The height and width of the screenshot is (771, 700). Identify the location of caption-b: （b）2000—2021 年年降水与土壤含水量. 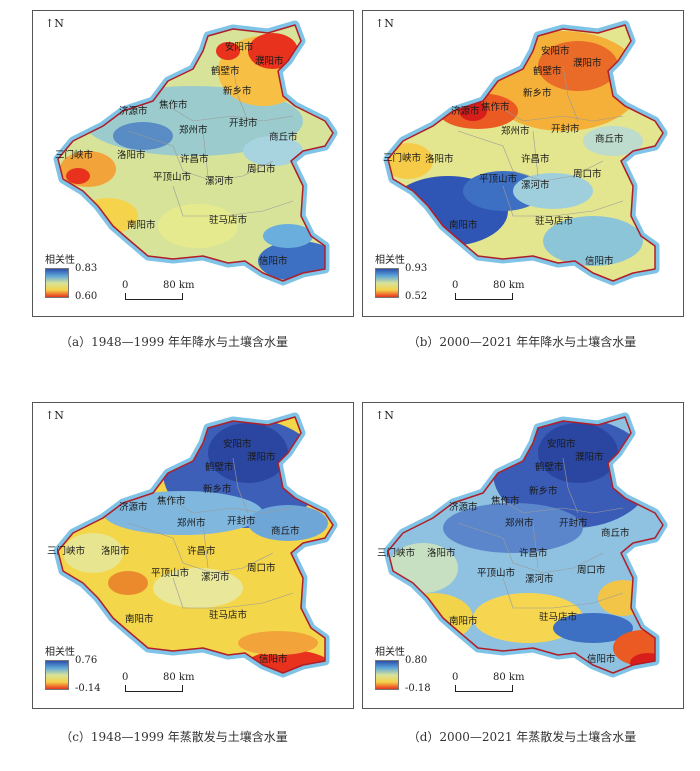
(522, 342).